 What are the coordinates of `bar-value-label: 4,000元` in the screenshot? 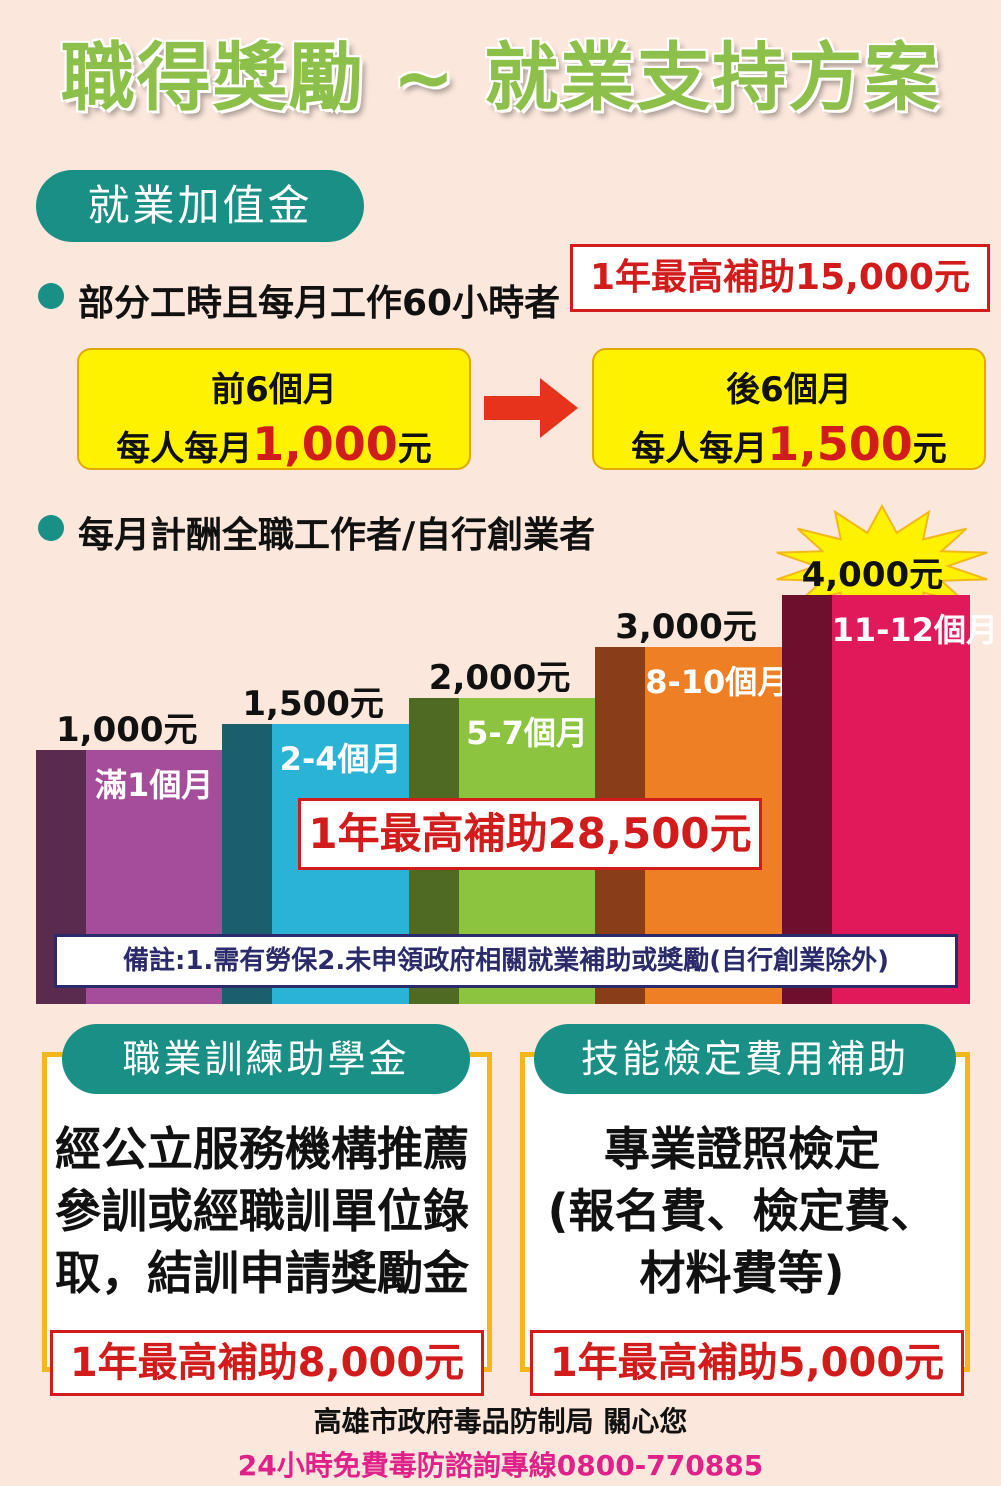 It's located at (872, 575).